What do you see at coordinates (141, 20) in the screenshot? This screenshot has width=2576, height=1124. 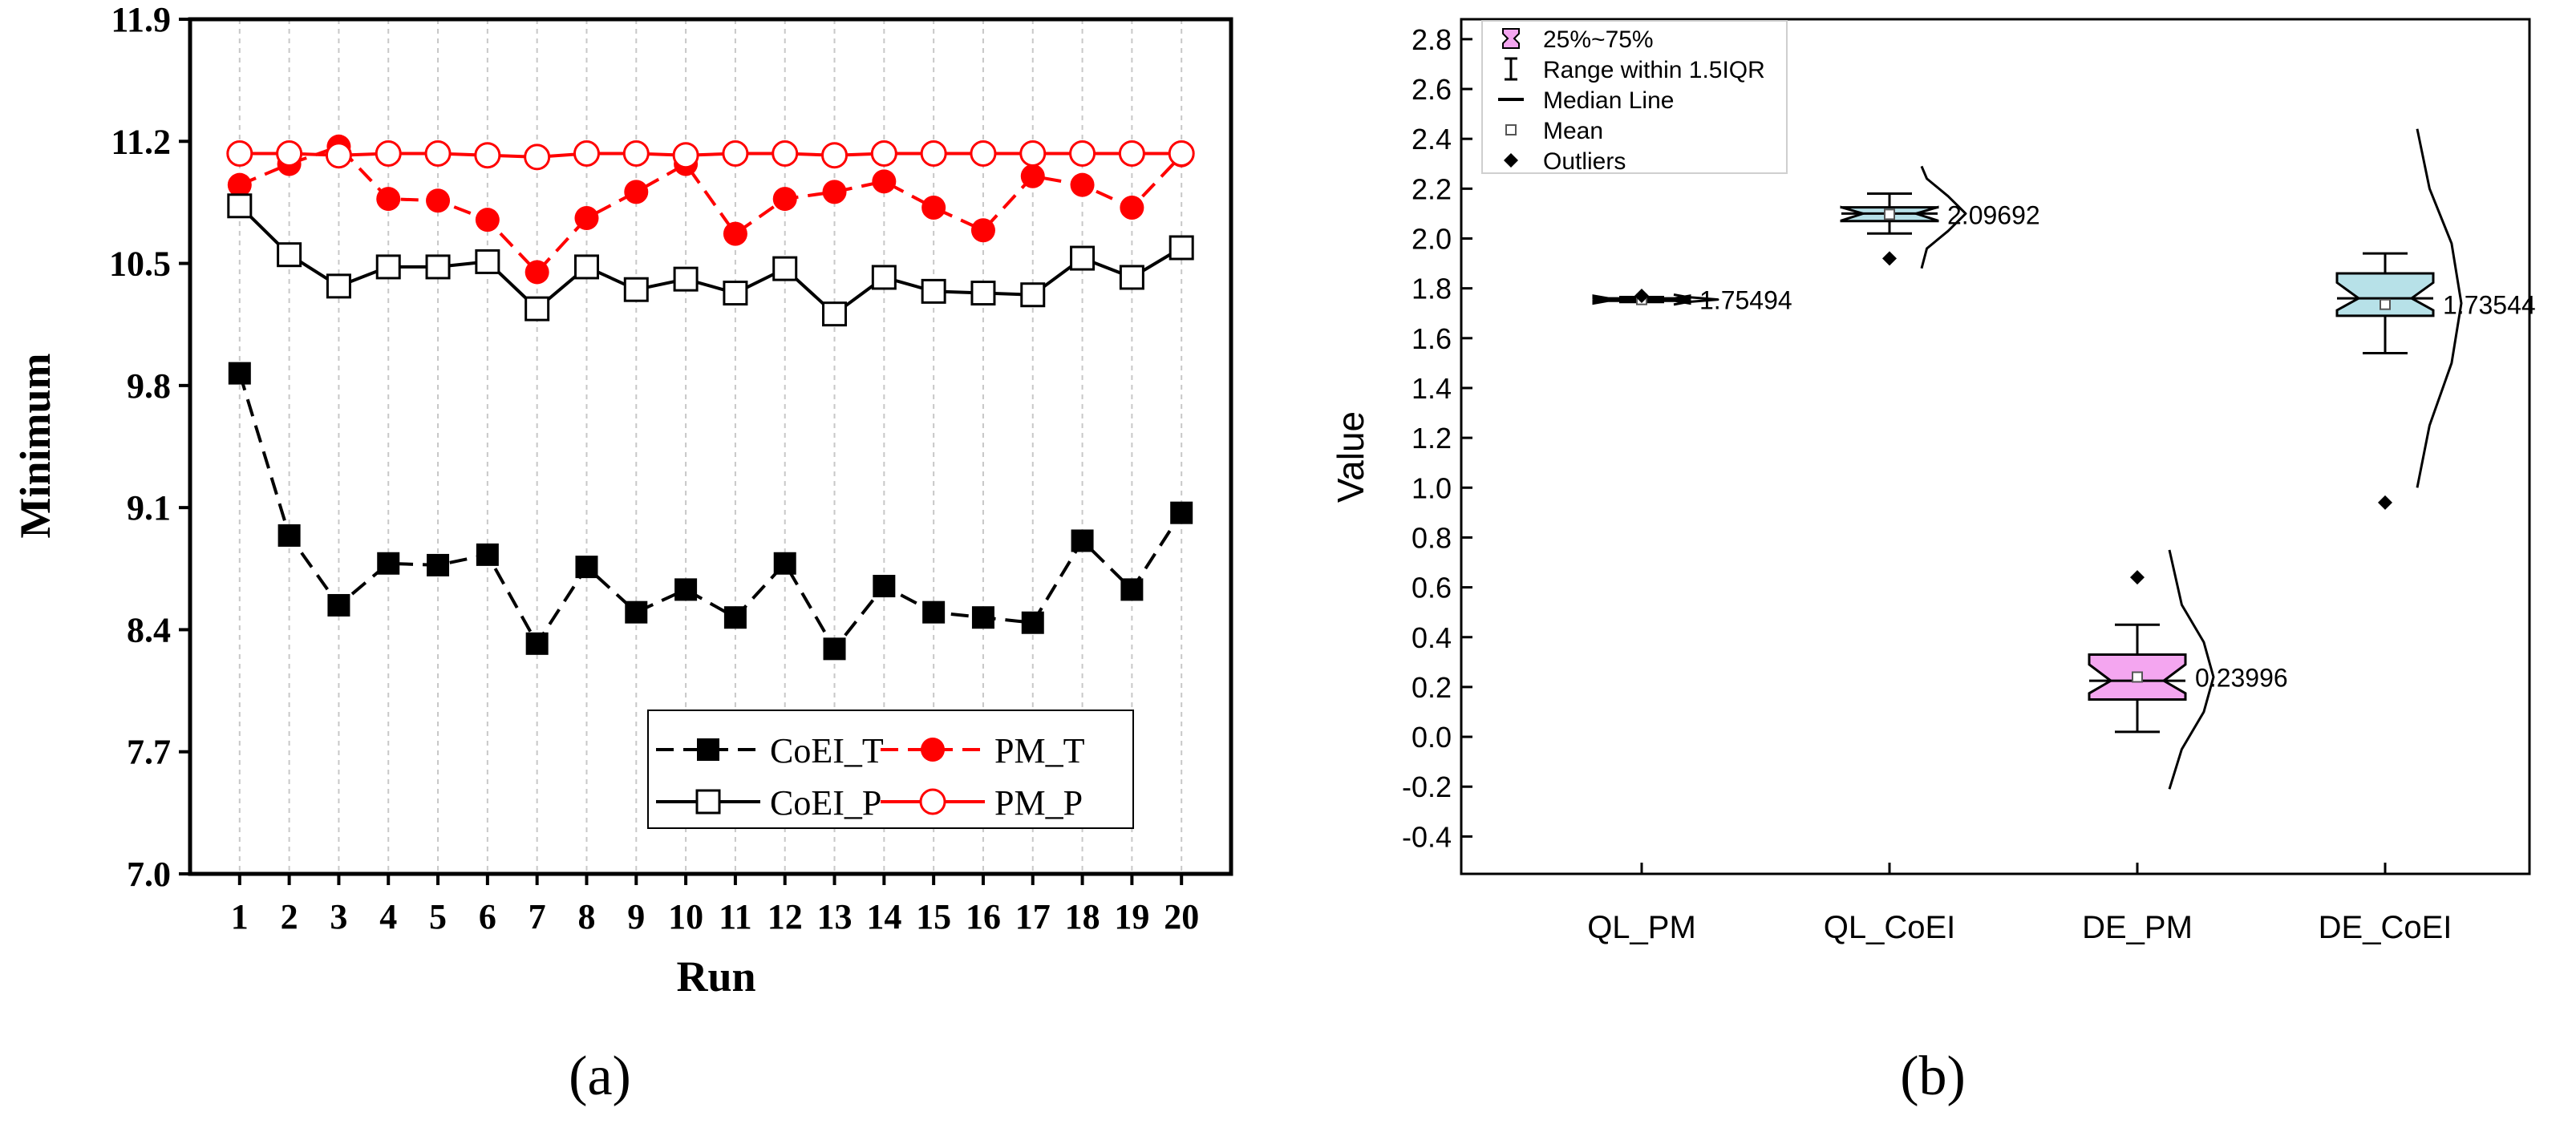 I see `a-ytick-label: 11.9` at bounding box center [141, 20].